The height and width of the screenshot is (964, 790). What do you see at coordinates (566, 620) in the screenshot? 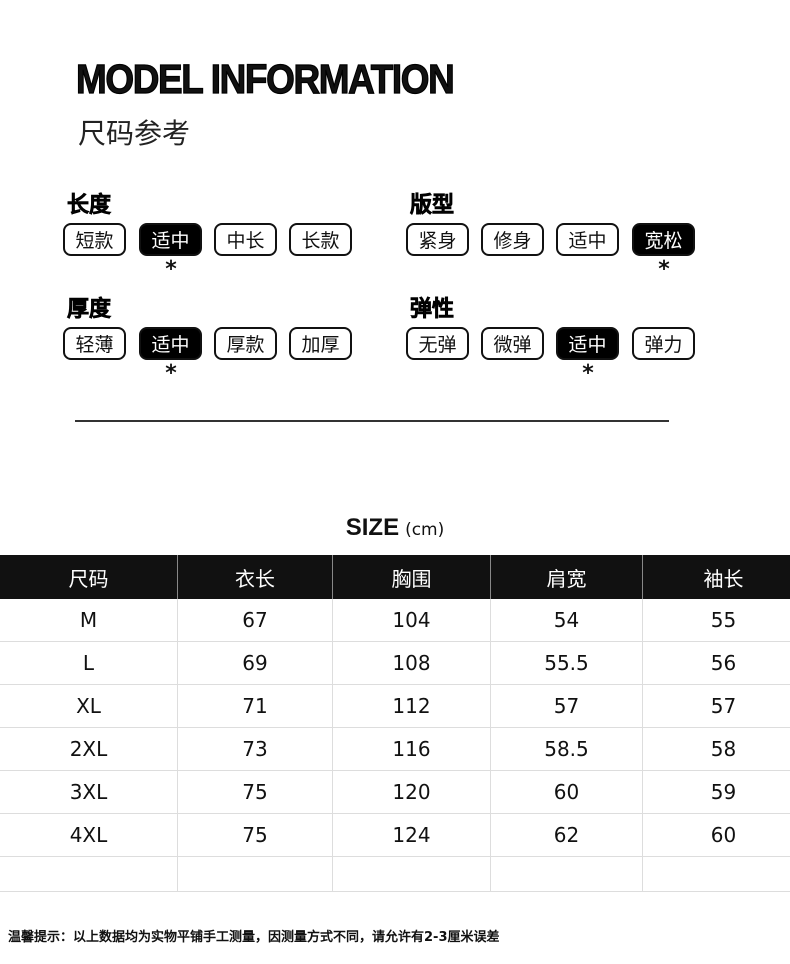
I see `table-cell: 54` at bounding box center [566, 620].